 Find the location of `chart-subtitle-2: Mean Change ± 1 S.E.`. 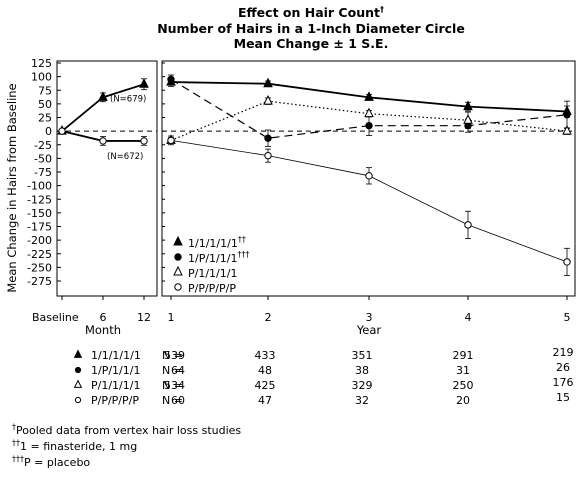

chart-subtitle-2: Mean Change ± 1 S.E. is located at coordinates (311, 43).